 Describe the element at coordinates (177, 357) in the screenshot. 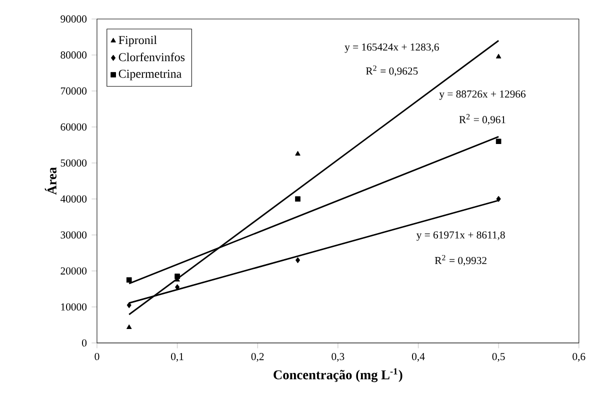

I see `x-tick-label: 0,1` at that location.